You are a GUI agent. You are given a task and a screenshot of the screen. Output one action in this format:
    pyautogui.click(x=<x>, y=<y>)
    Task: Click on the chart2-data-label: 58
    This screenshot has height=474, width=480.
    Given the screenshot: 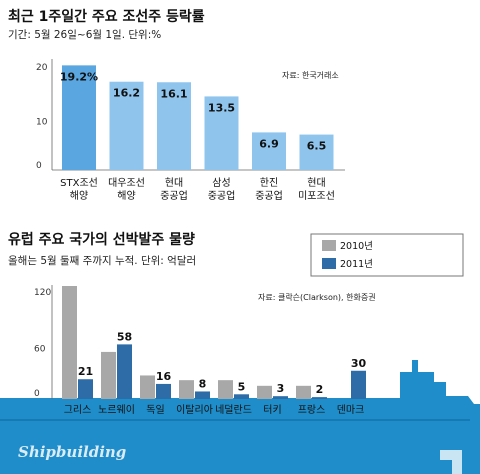 What is the action you would take?
    pyautogui.click(x=124, y=336)
    